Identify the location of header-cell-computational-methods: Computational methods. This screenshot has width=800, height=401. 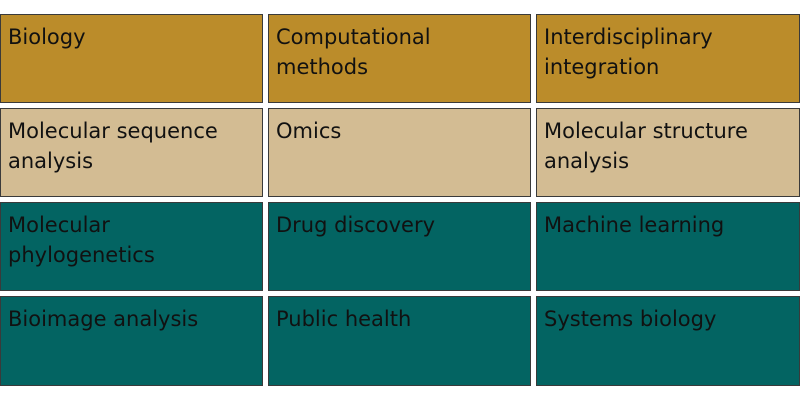
(399, 58).